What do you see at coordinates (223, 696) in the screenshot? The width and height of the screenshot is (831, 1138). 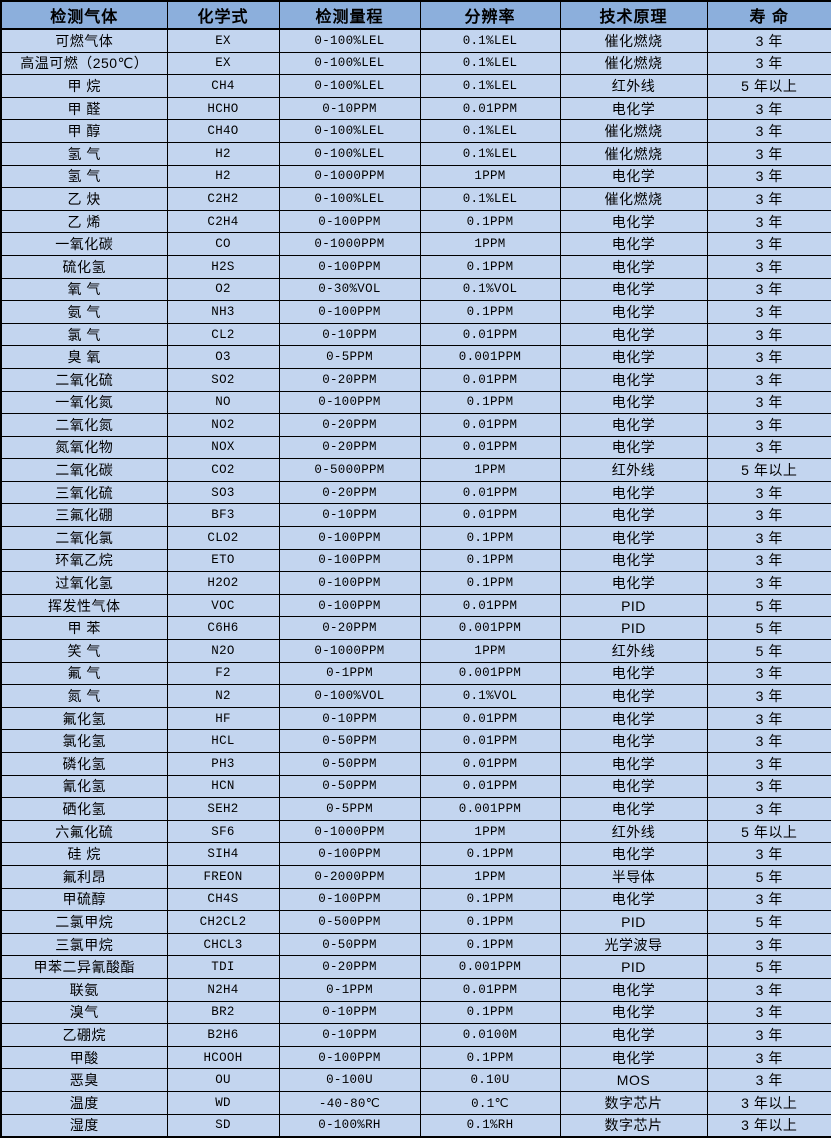 I see `cell-formula: N2` at bounding box center [223, 696].